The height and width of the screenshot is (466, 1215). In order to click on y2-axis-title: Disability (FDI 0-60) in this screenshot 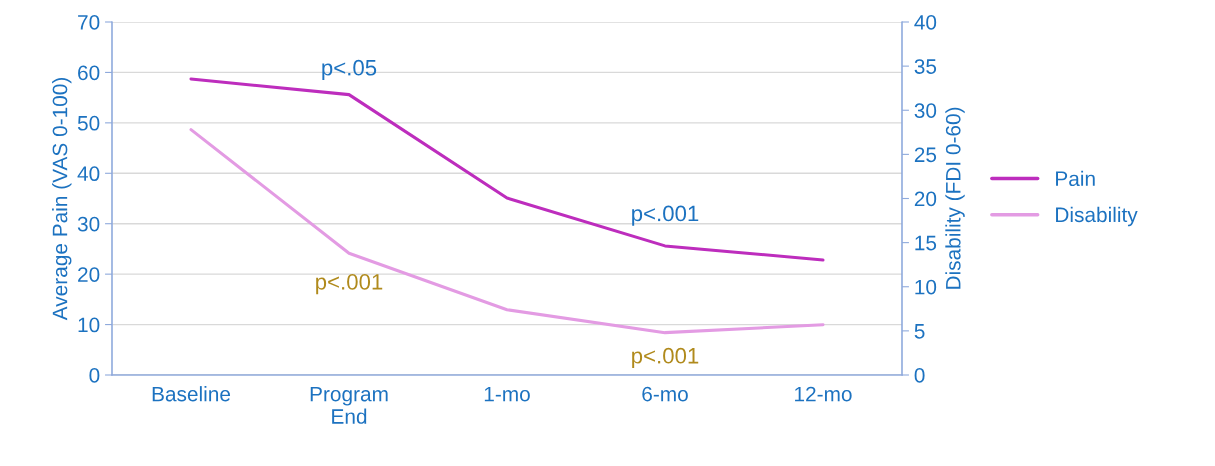, I will do `click(955, 198)`.